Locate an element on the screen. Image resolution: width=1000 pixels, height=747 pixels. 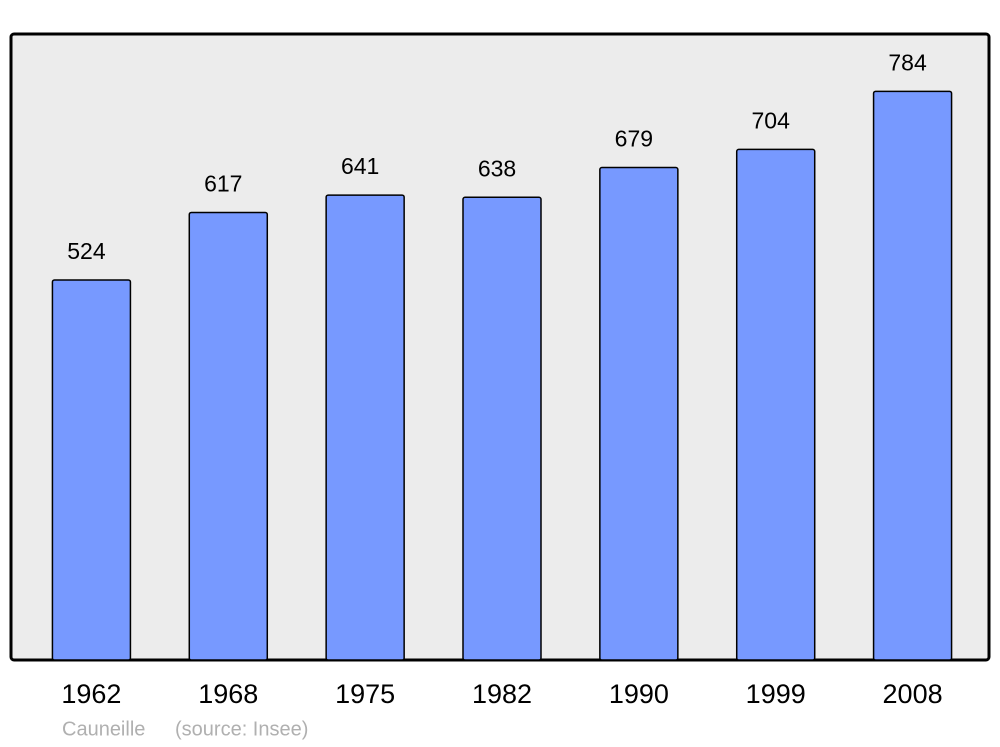
value-label: 524 is located at coordinates (86, 251).